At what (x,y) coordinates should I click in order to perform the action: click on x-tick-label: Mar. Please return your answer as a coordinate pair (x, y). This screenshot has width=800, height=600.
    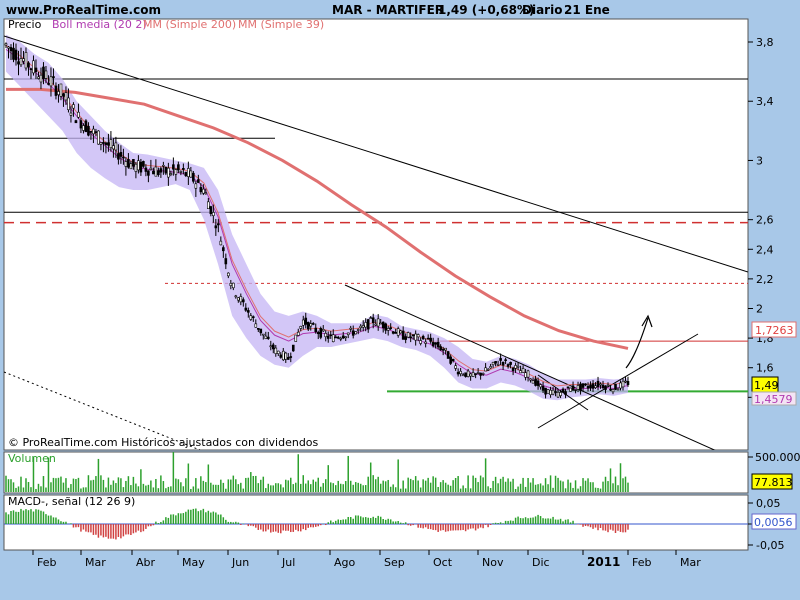
    Looking at the image, I should click on (95, 562).